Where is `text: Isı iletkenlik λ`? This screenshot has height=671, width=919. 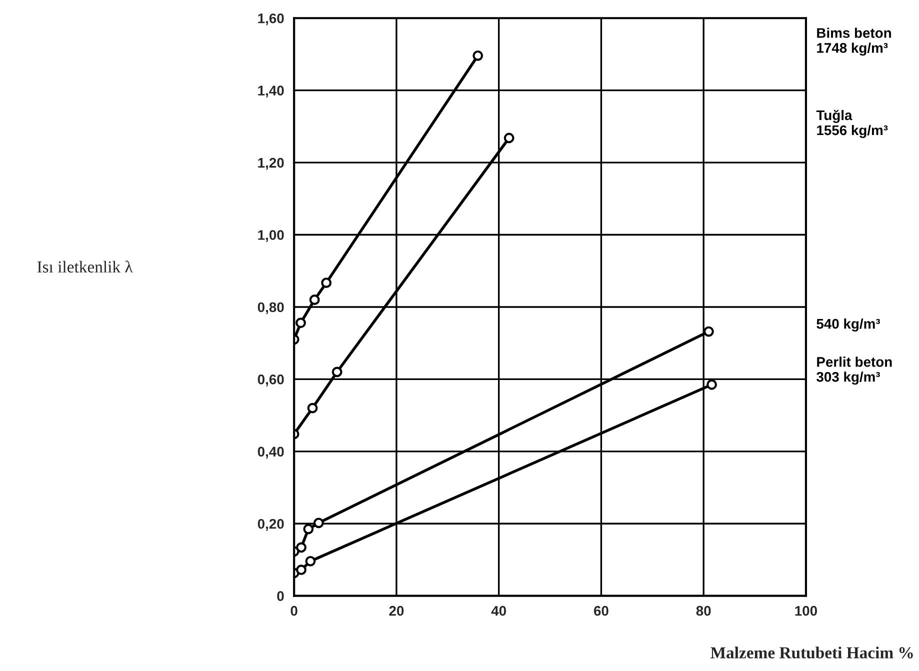 text: Isı iletkenlik λ is located at coordinates (85, 266).